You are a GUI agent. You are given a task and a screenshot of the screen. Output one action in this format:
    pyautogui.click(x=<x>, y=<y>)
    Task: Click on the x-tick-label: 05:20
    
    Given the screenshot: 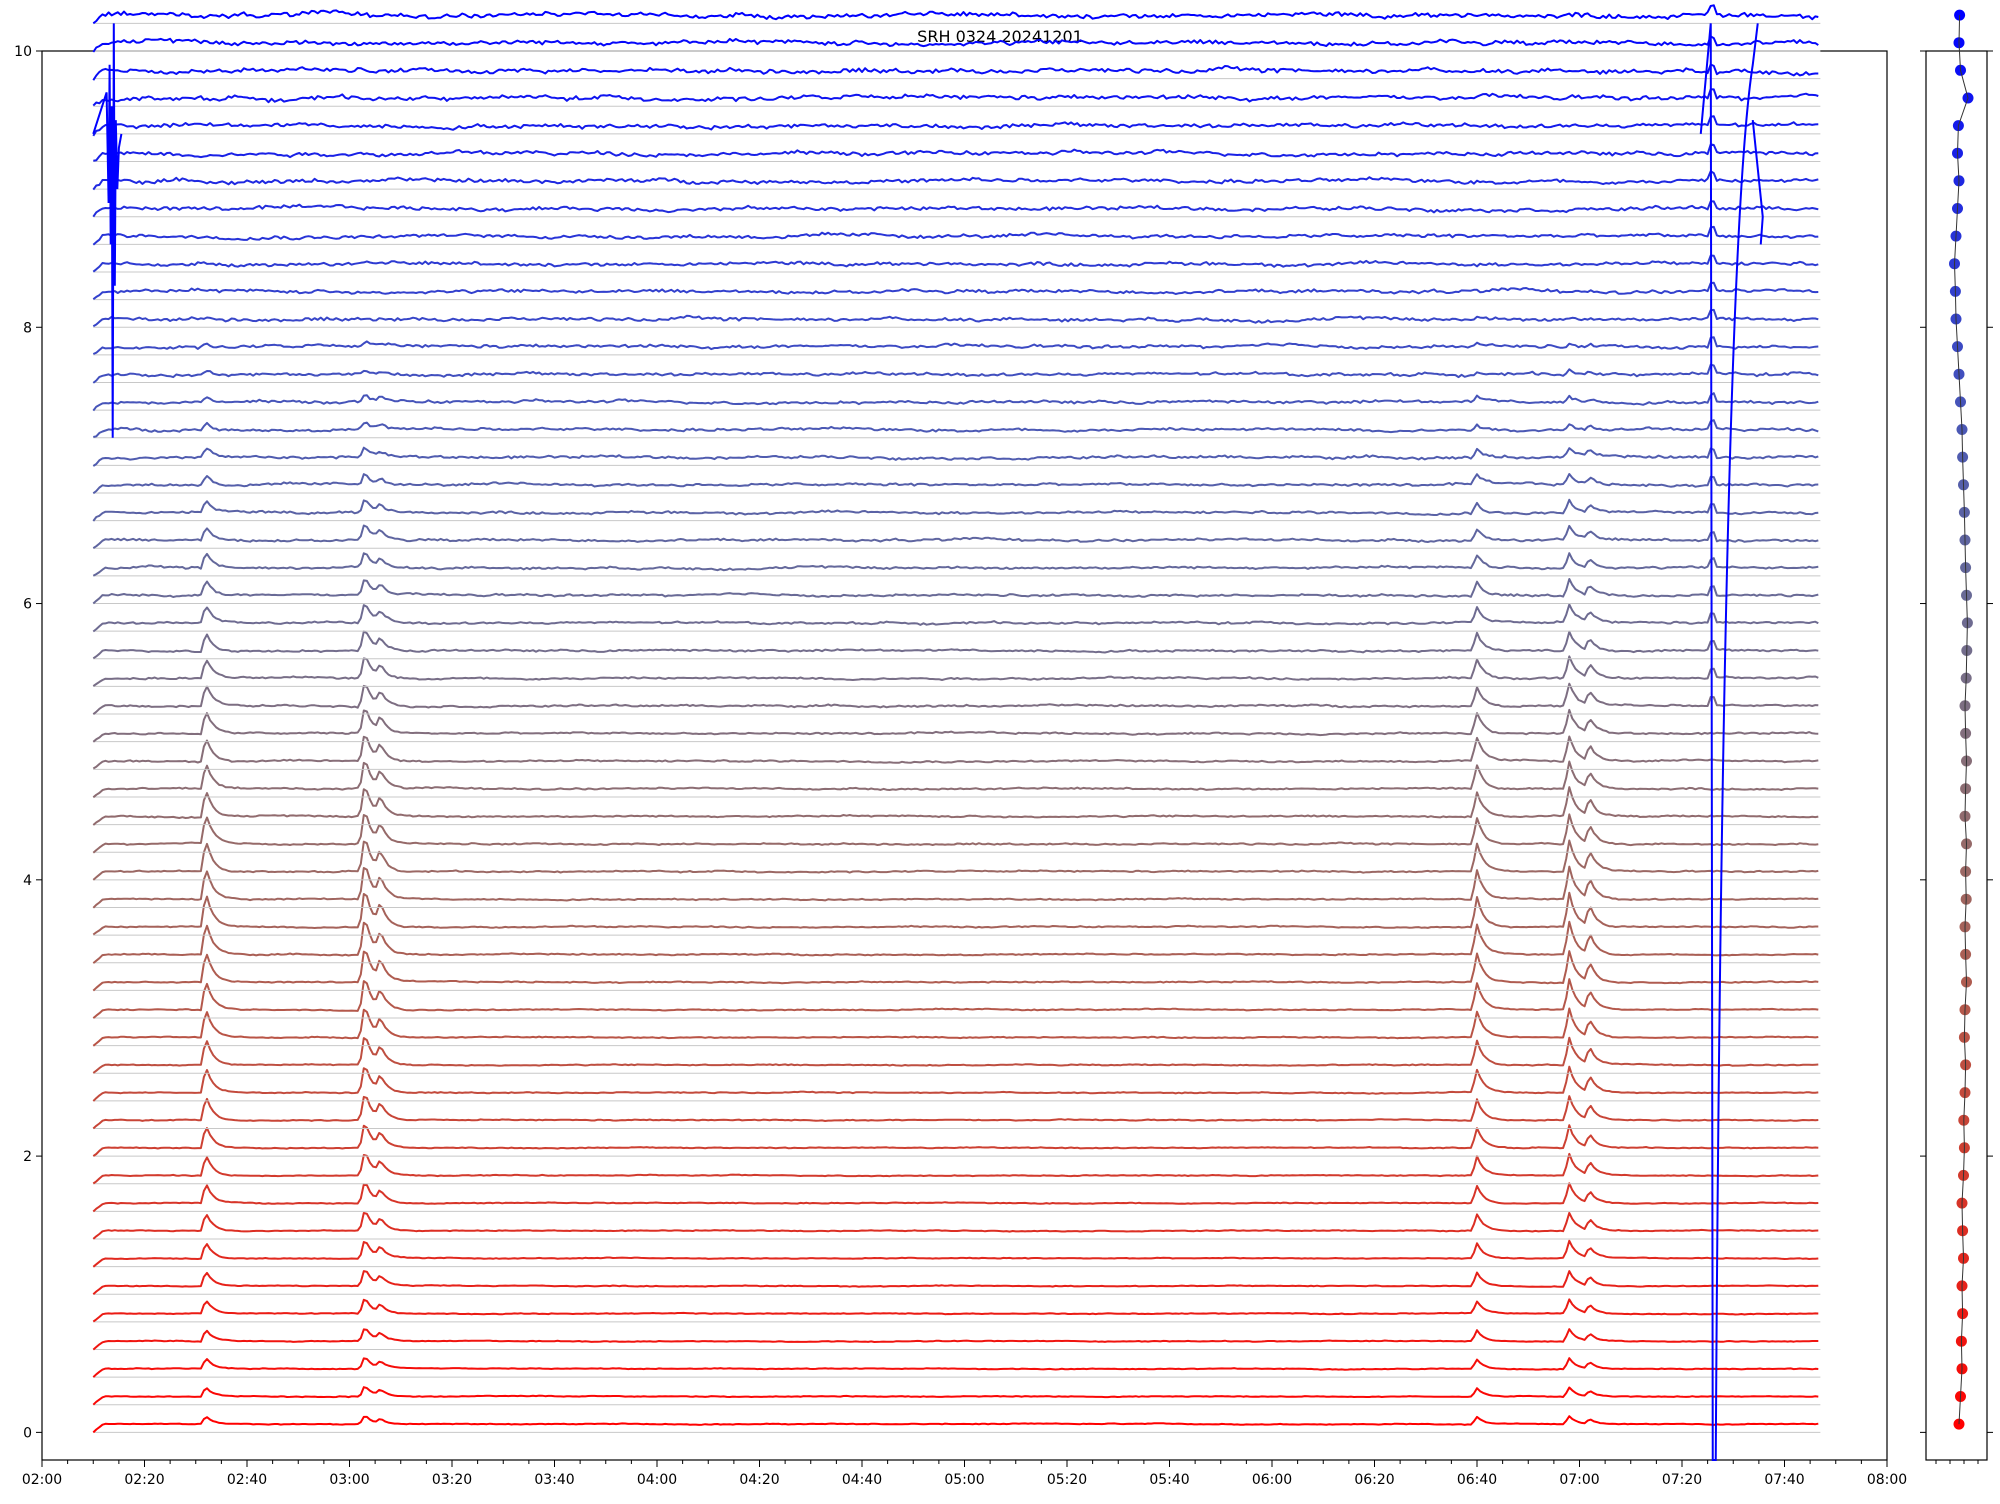 What is the action you would take?
    pyautogui.click(x=1067, y=1480)
    